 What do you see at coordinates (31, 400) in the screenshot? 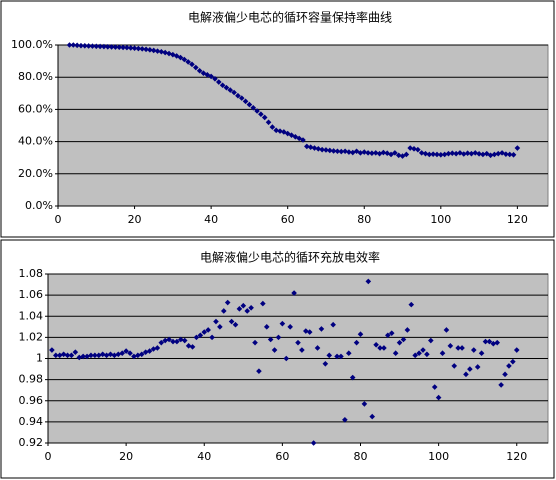
I see `y-tick-label: 0.96` at bounding box center [31, 400].